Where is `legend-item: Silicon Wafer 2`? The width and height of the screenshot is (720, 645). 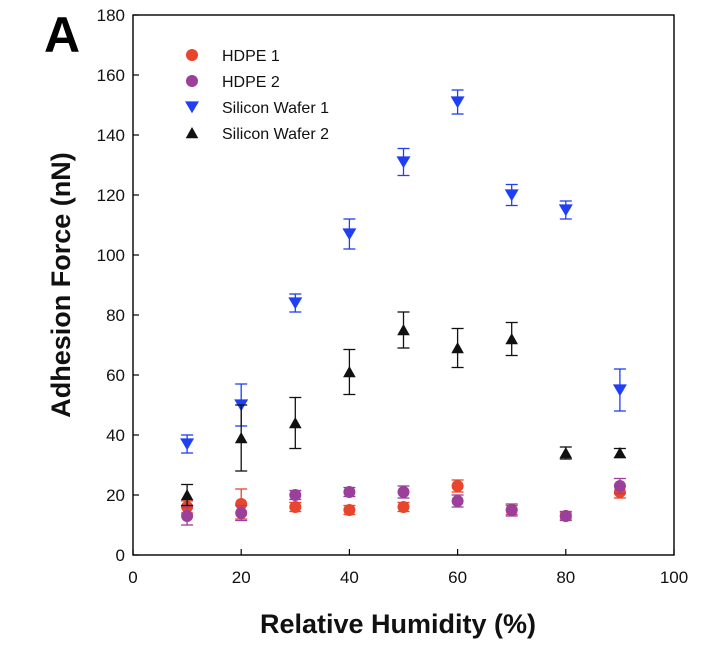 legend-item: Silicon Wafer 2 is located at coordinates (257, 134).